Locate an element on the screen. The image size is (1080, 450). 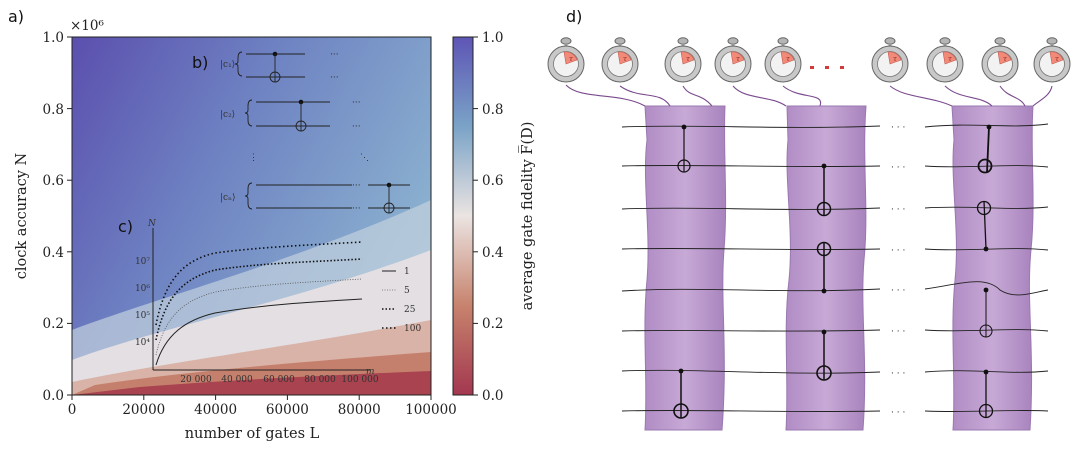
inset-y-tick: 10⁵ is located at coordinates (142, 316).